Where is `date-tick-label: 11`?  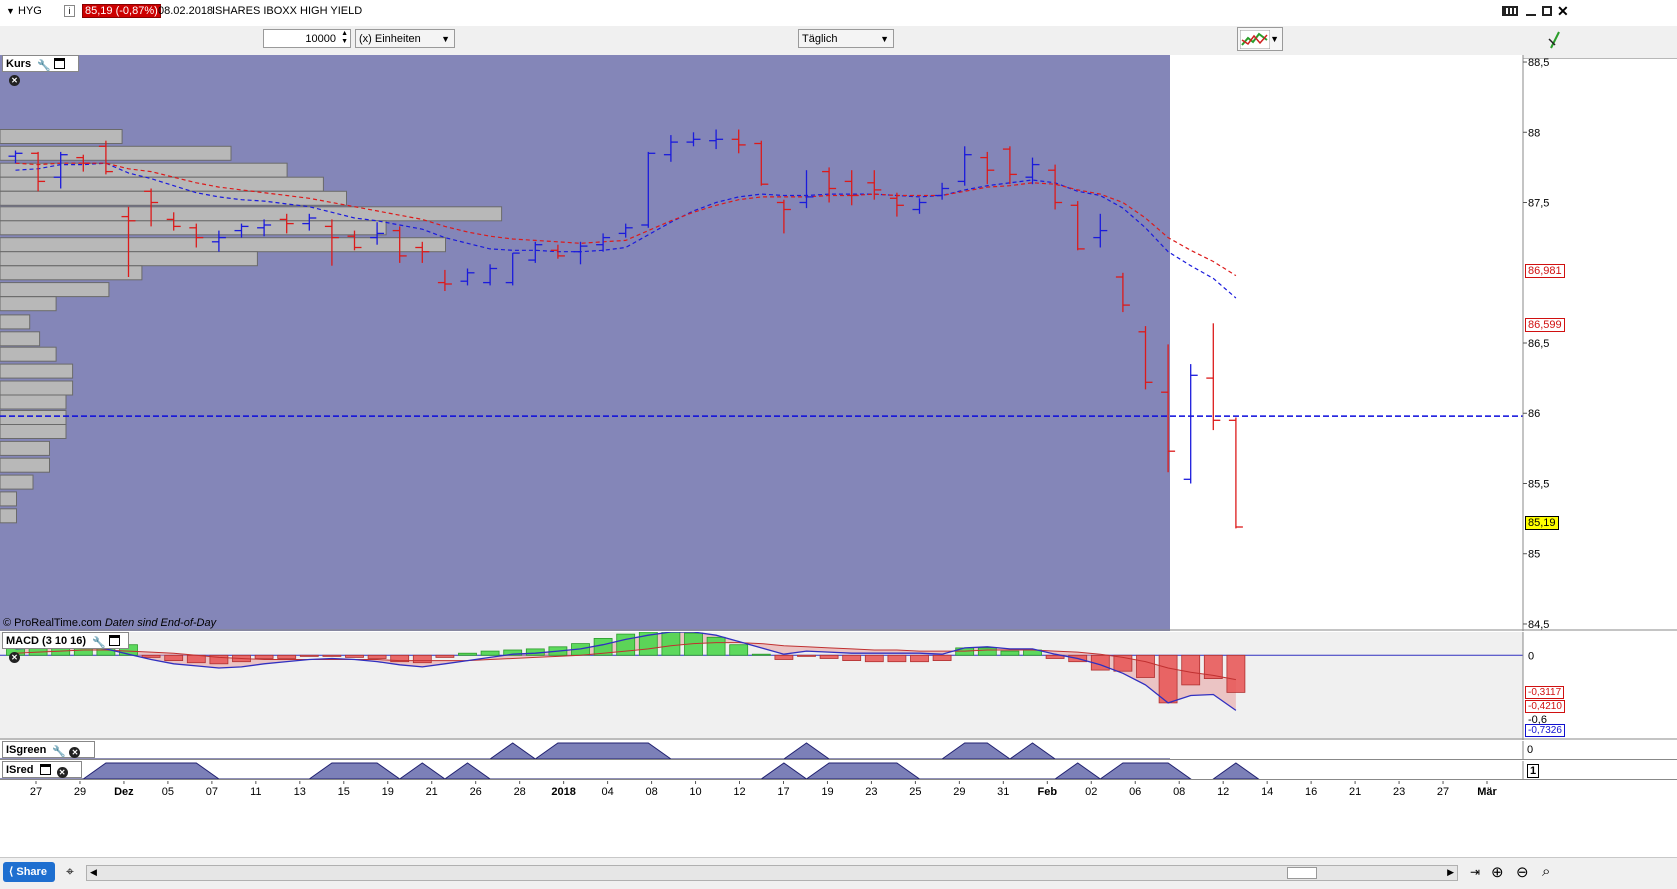 date-tick-label: 11 is located at coordinates (255, 792).